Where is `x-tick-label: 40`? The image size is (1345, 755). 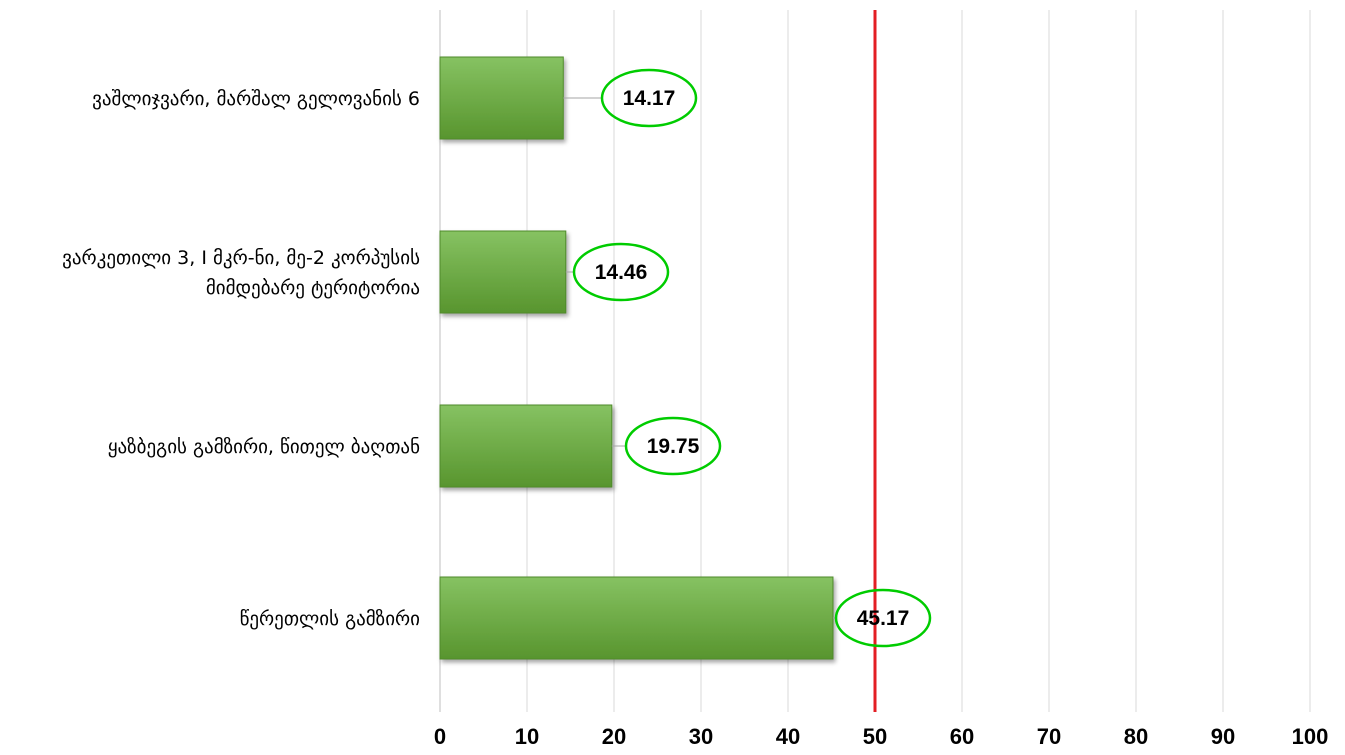 x-tick-label: 40 is located at coordinates (788, 736).